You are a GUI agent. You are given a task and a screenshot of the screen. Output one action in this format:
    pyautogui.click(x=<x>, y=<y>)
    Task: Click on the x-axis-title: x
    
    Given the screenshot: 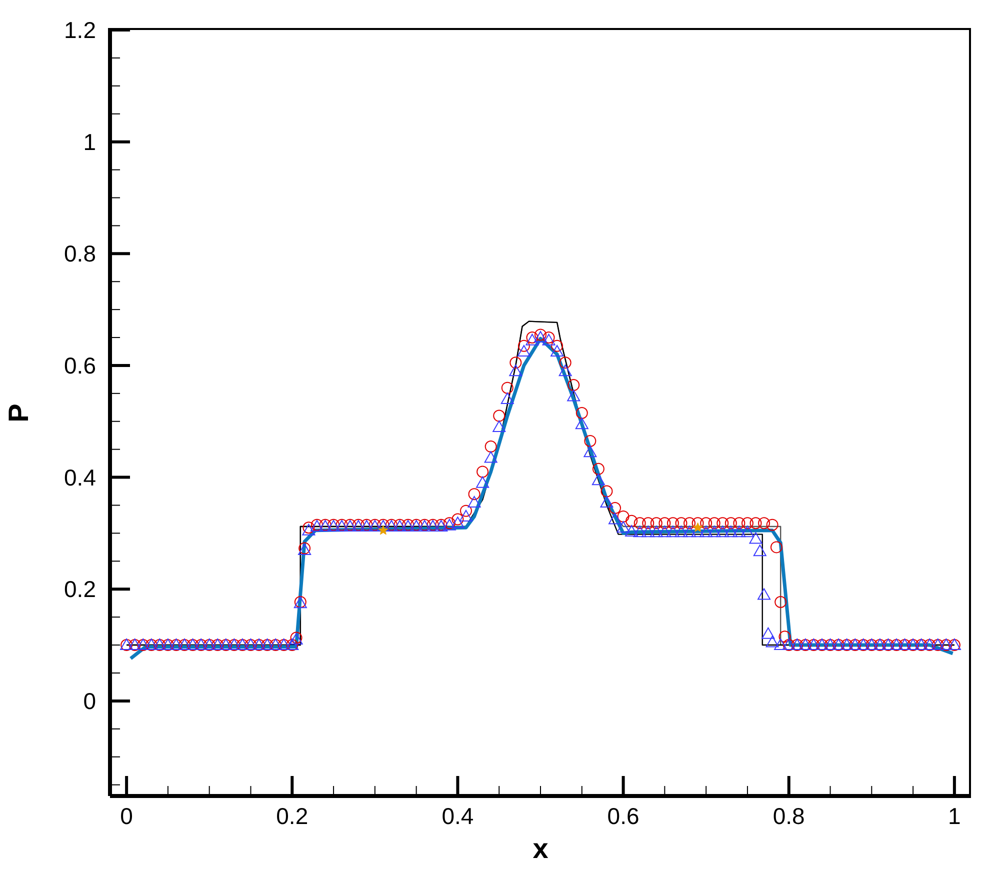 What is the action you would take?
    pyautogui.click(x=540, y=848)
    